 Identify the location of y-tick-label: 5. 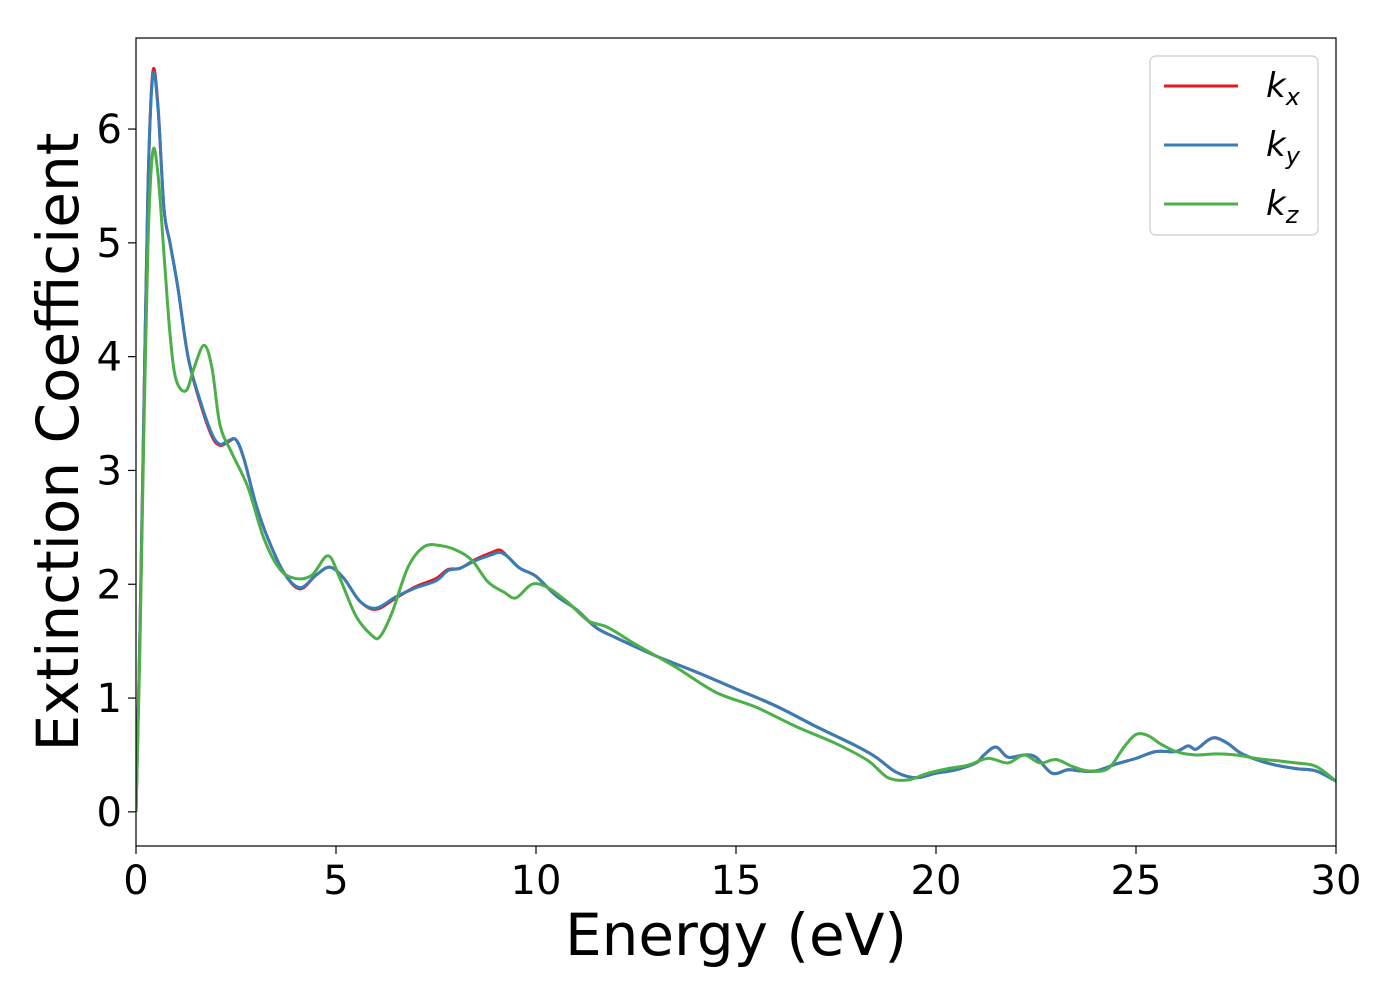
(109, 244).